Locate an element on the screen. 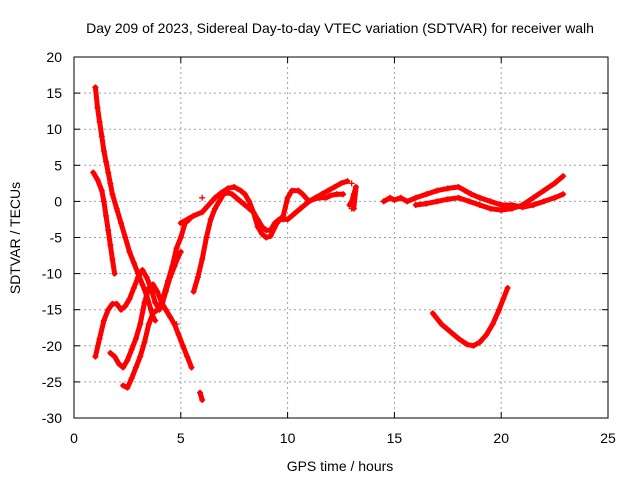  series-track-f is located at coordinates (201, 396).